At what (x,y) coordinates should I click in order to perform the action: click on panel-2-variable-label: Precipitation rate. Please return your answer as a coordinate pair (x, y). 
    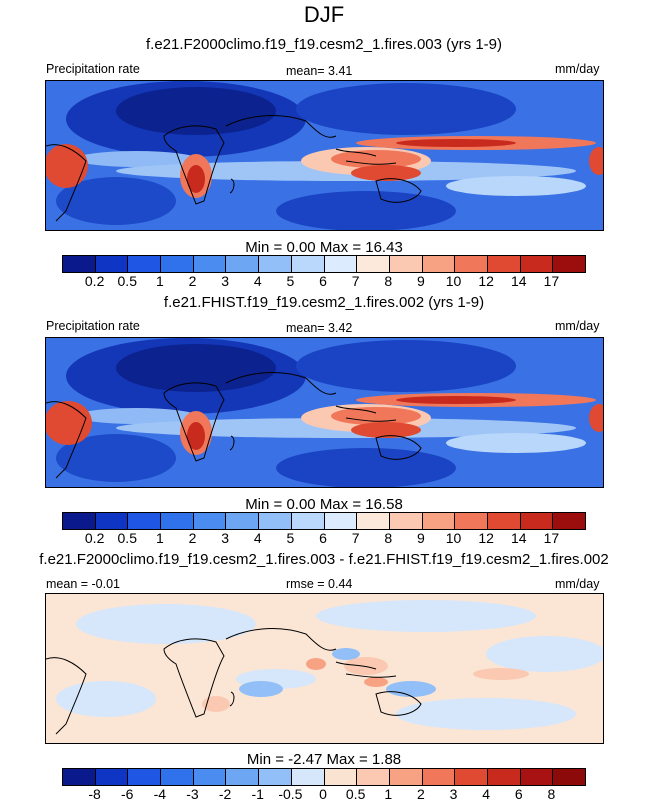
    Looking at the image, I should click on (93, 326).